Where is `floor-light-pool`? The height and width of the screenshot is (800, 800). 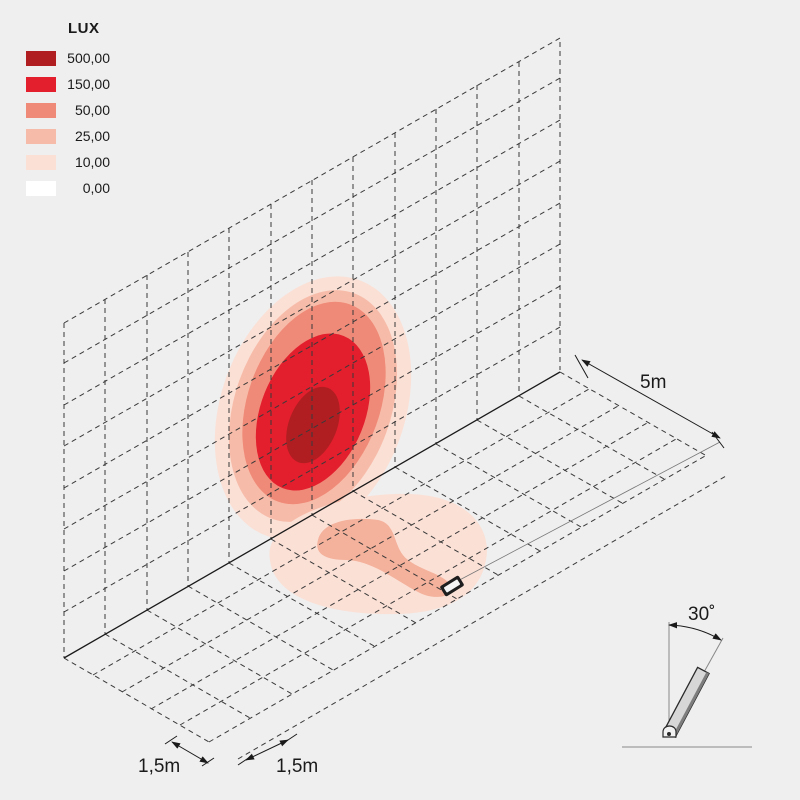 floor-light-pool is located at coordinates (378, 554).